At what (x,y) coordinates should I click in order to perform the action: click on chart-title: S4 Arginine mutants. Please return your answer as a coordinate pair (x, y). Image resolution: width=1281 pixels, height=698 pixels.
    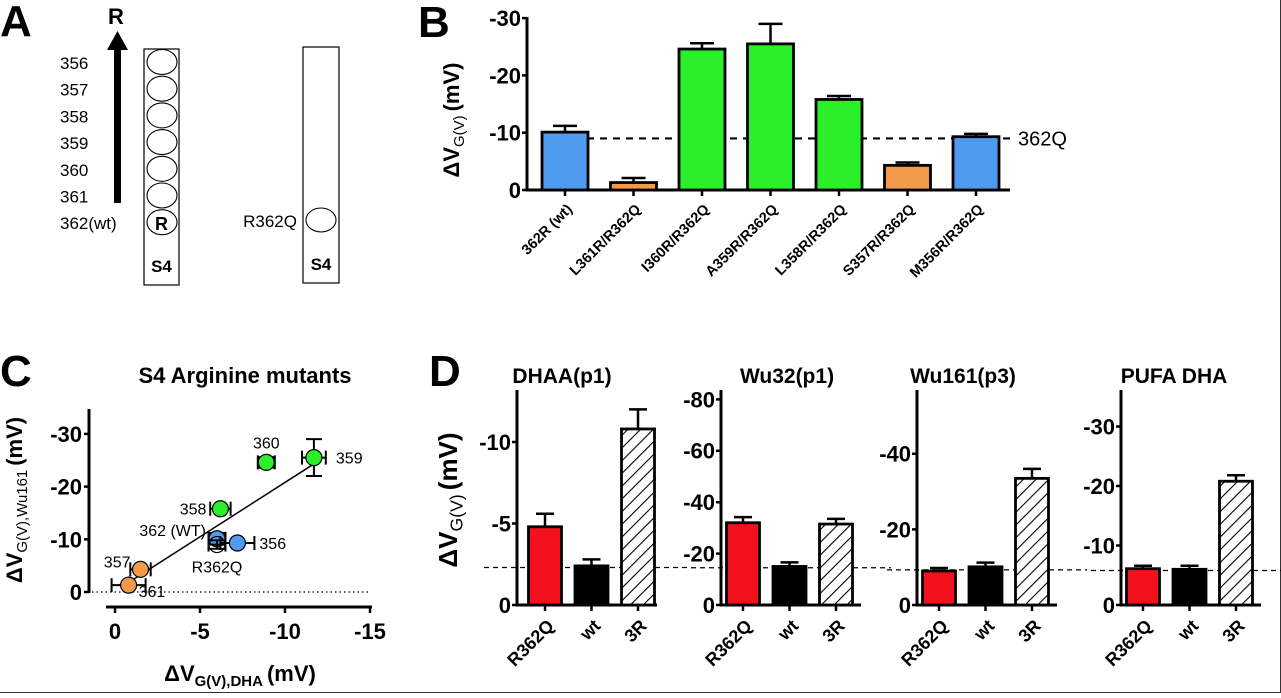
    Looking at the image, I should click on (244, 375).